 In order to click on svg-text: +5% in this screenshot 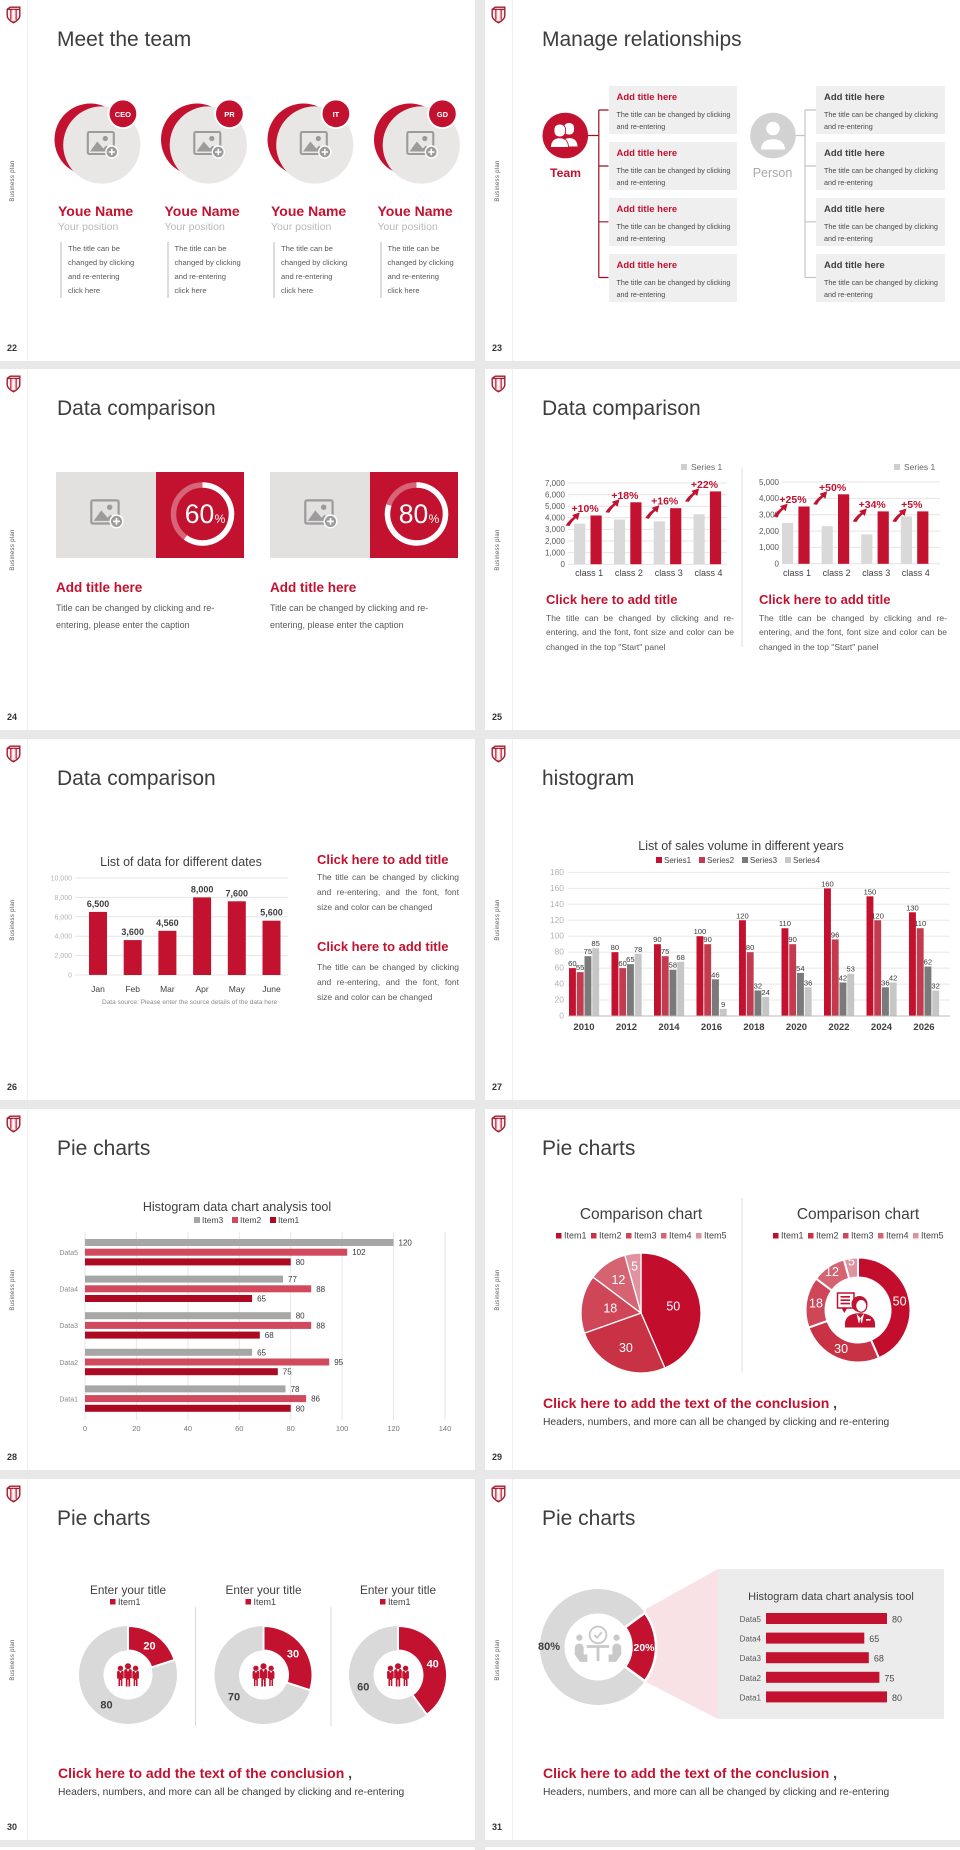, I will do `click(912, 505)`.